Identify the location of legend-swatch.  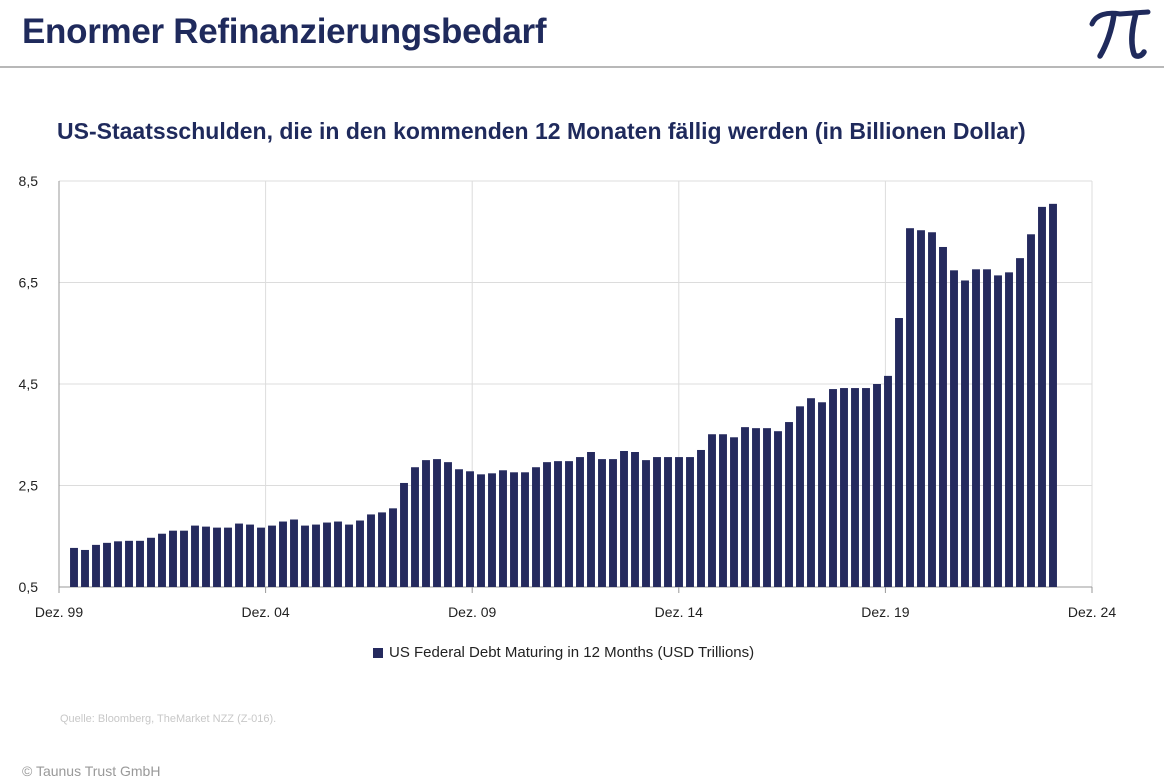
(378, 652).